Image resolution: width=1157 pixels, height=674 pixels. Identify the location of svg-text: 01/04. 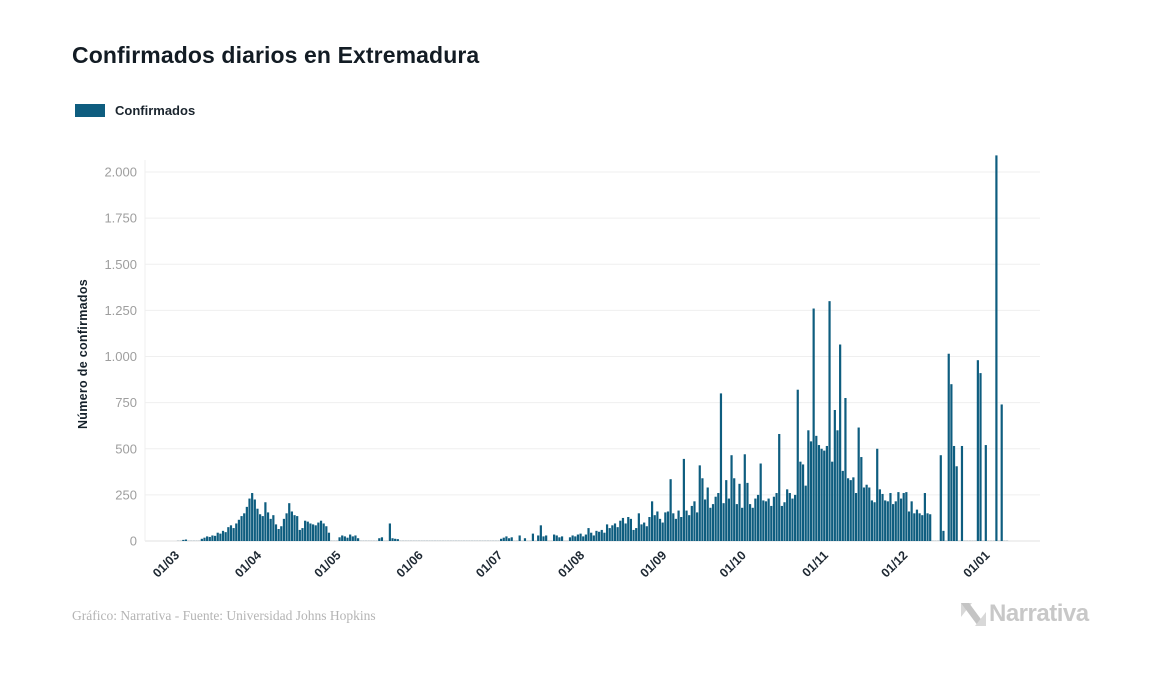
(248, 564).